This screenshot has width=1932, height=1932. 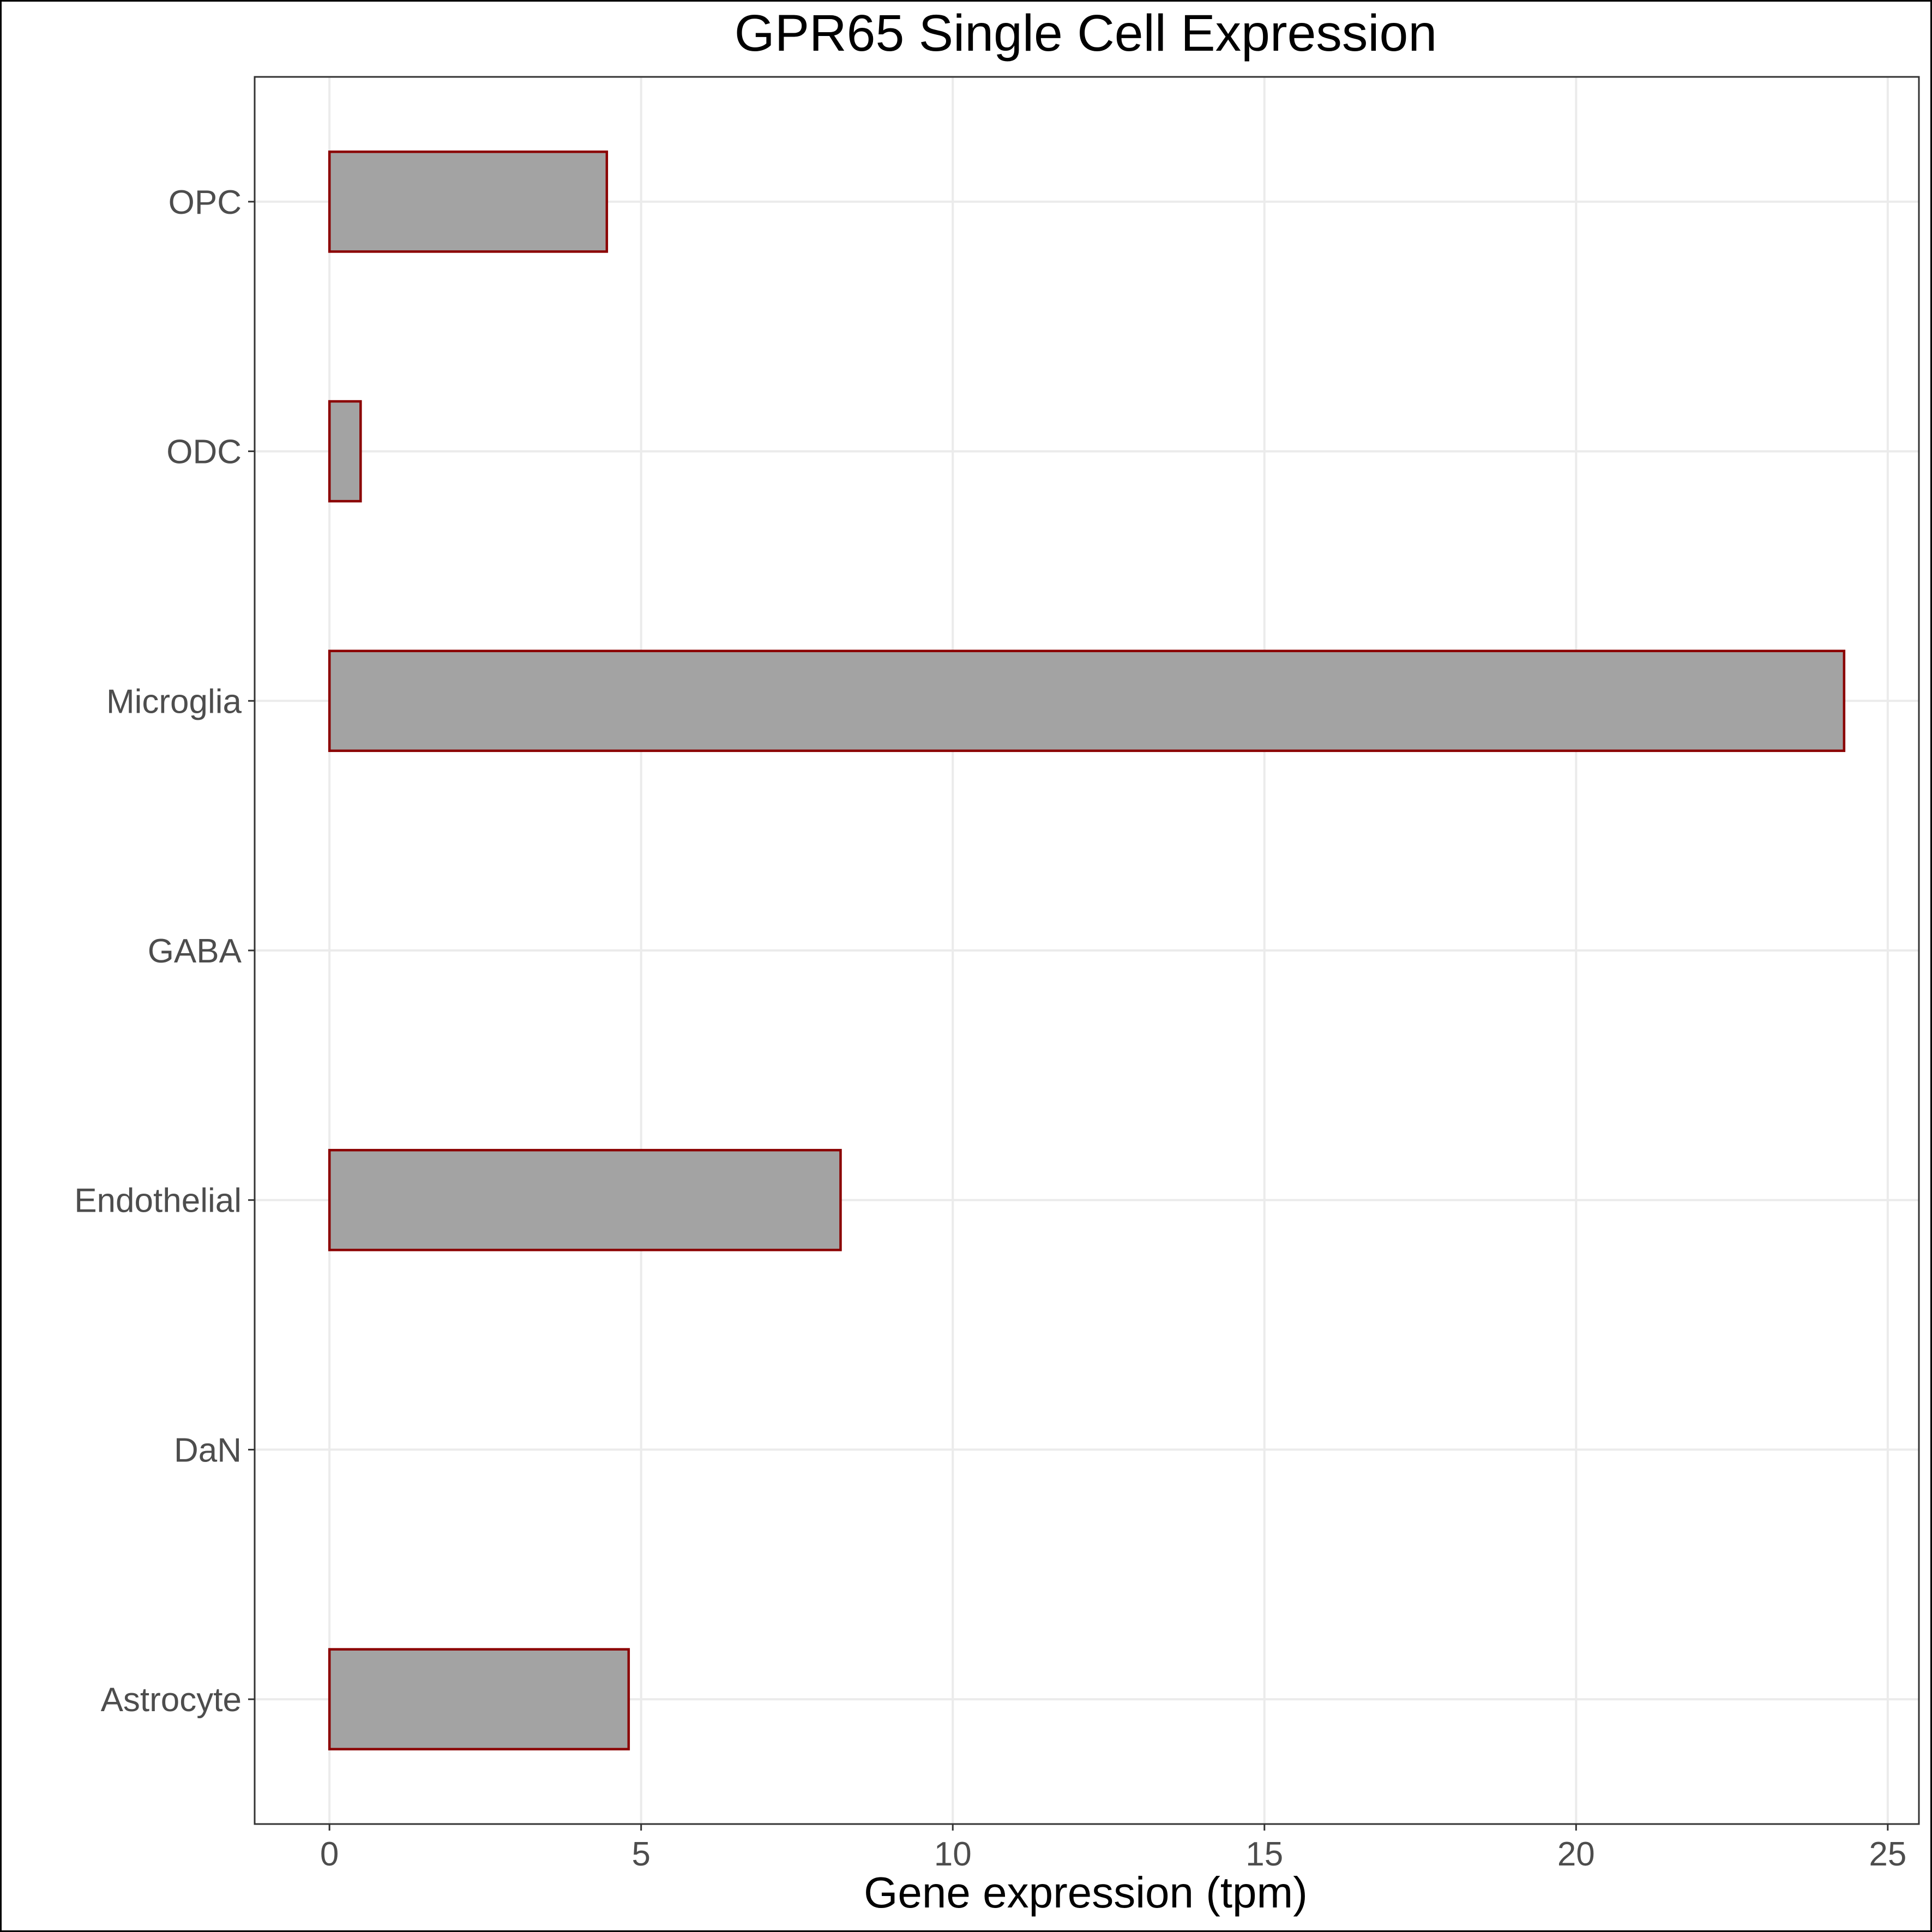 What do you see at coordinates (1887, 1854) in the screenshot?
I see `x-tick-label: 25` at bounding box center [1887, 1854].